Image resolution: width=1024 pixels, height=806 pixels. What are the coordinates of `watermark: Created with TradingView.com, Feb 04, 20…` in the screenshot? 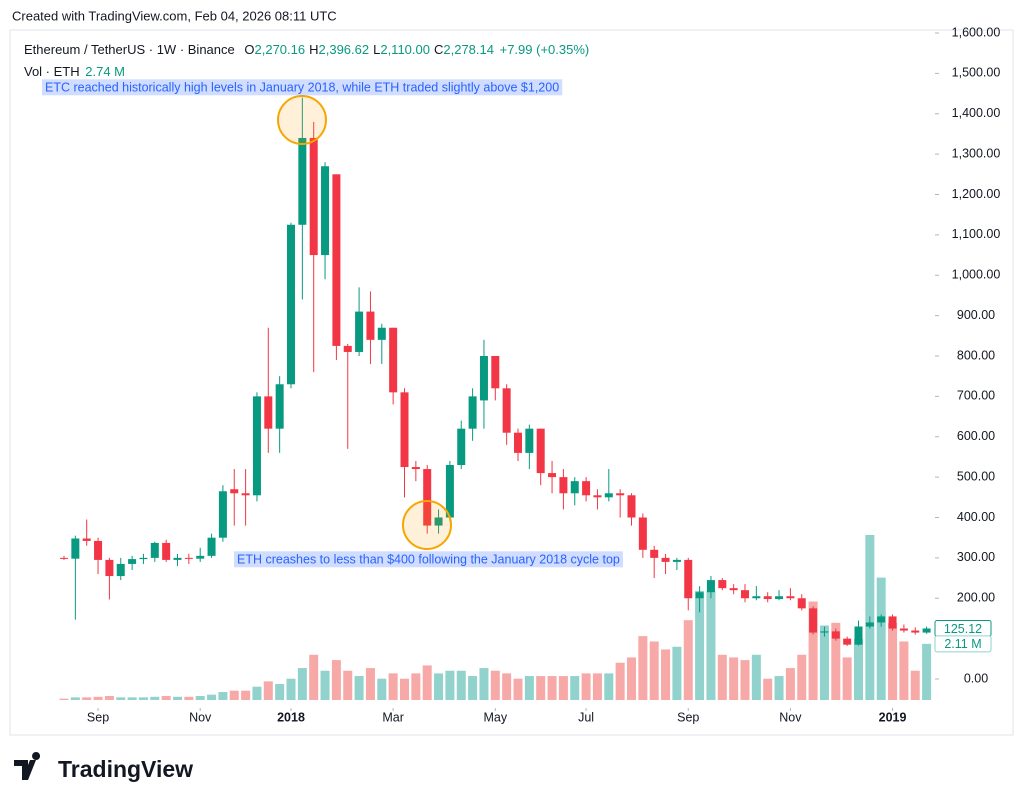 It's located at (174, 15).